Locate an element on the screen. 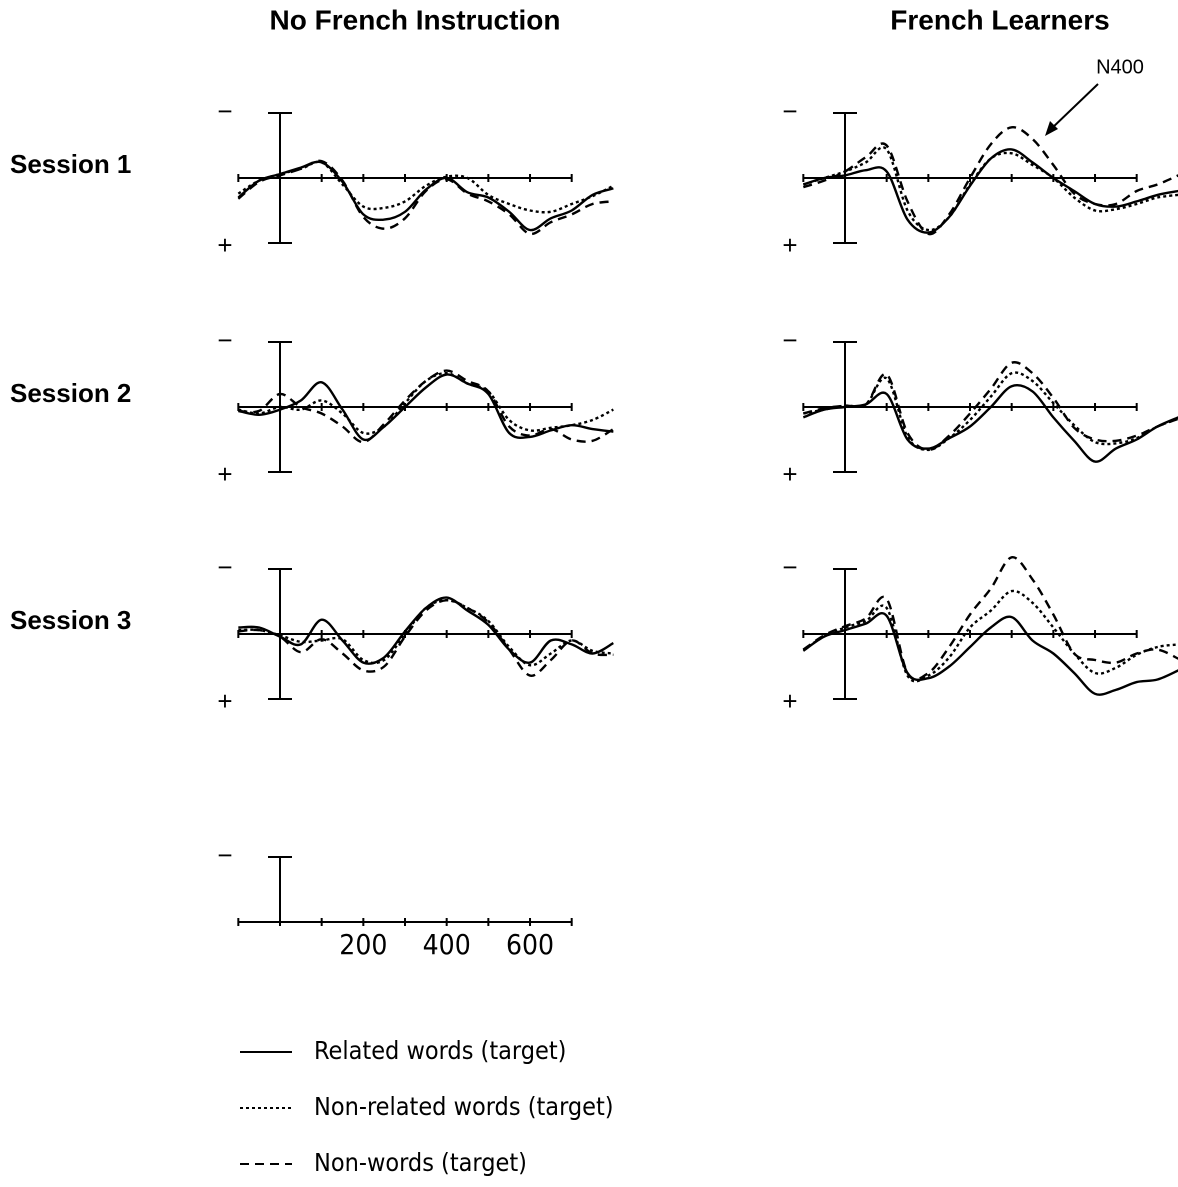 The width and height of the screenshot is (1178, 1187). column-title: No French Instruction is located at coordinates (415, 19).